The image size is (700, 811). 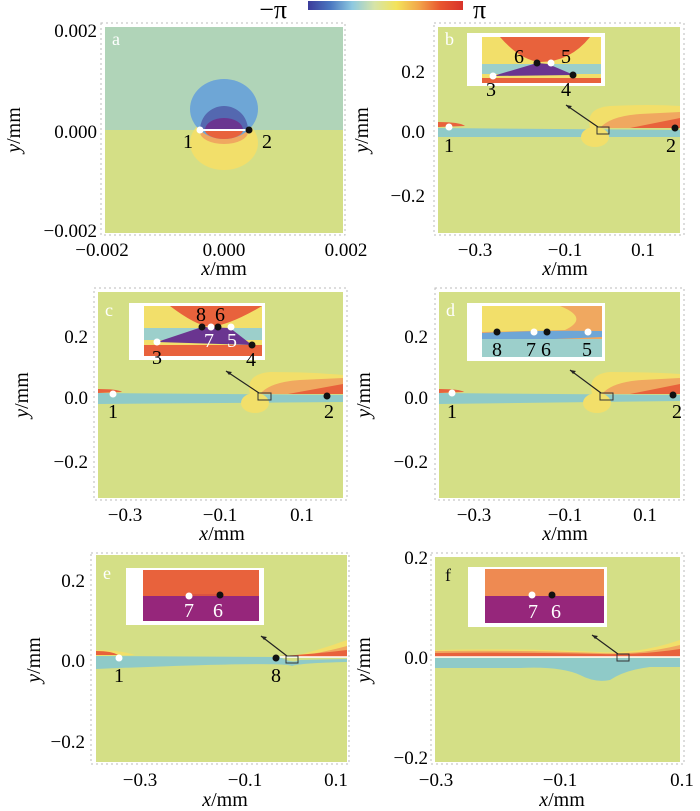 I want to click on panel-b-zoom-box, so click(x=603, y=130).